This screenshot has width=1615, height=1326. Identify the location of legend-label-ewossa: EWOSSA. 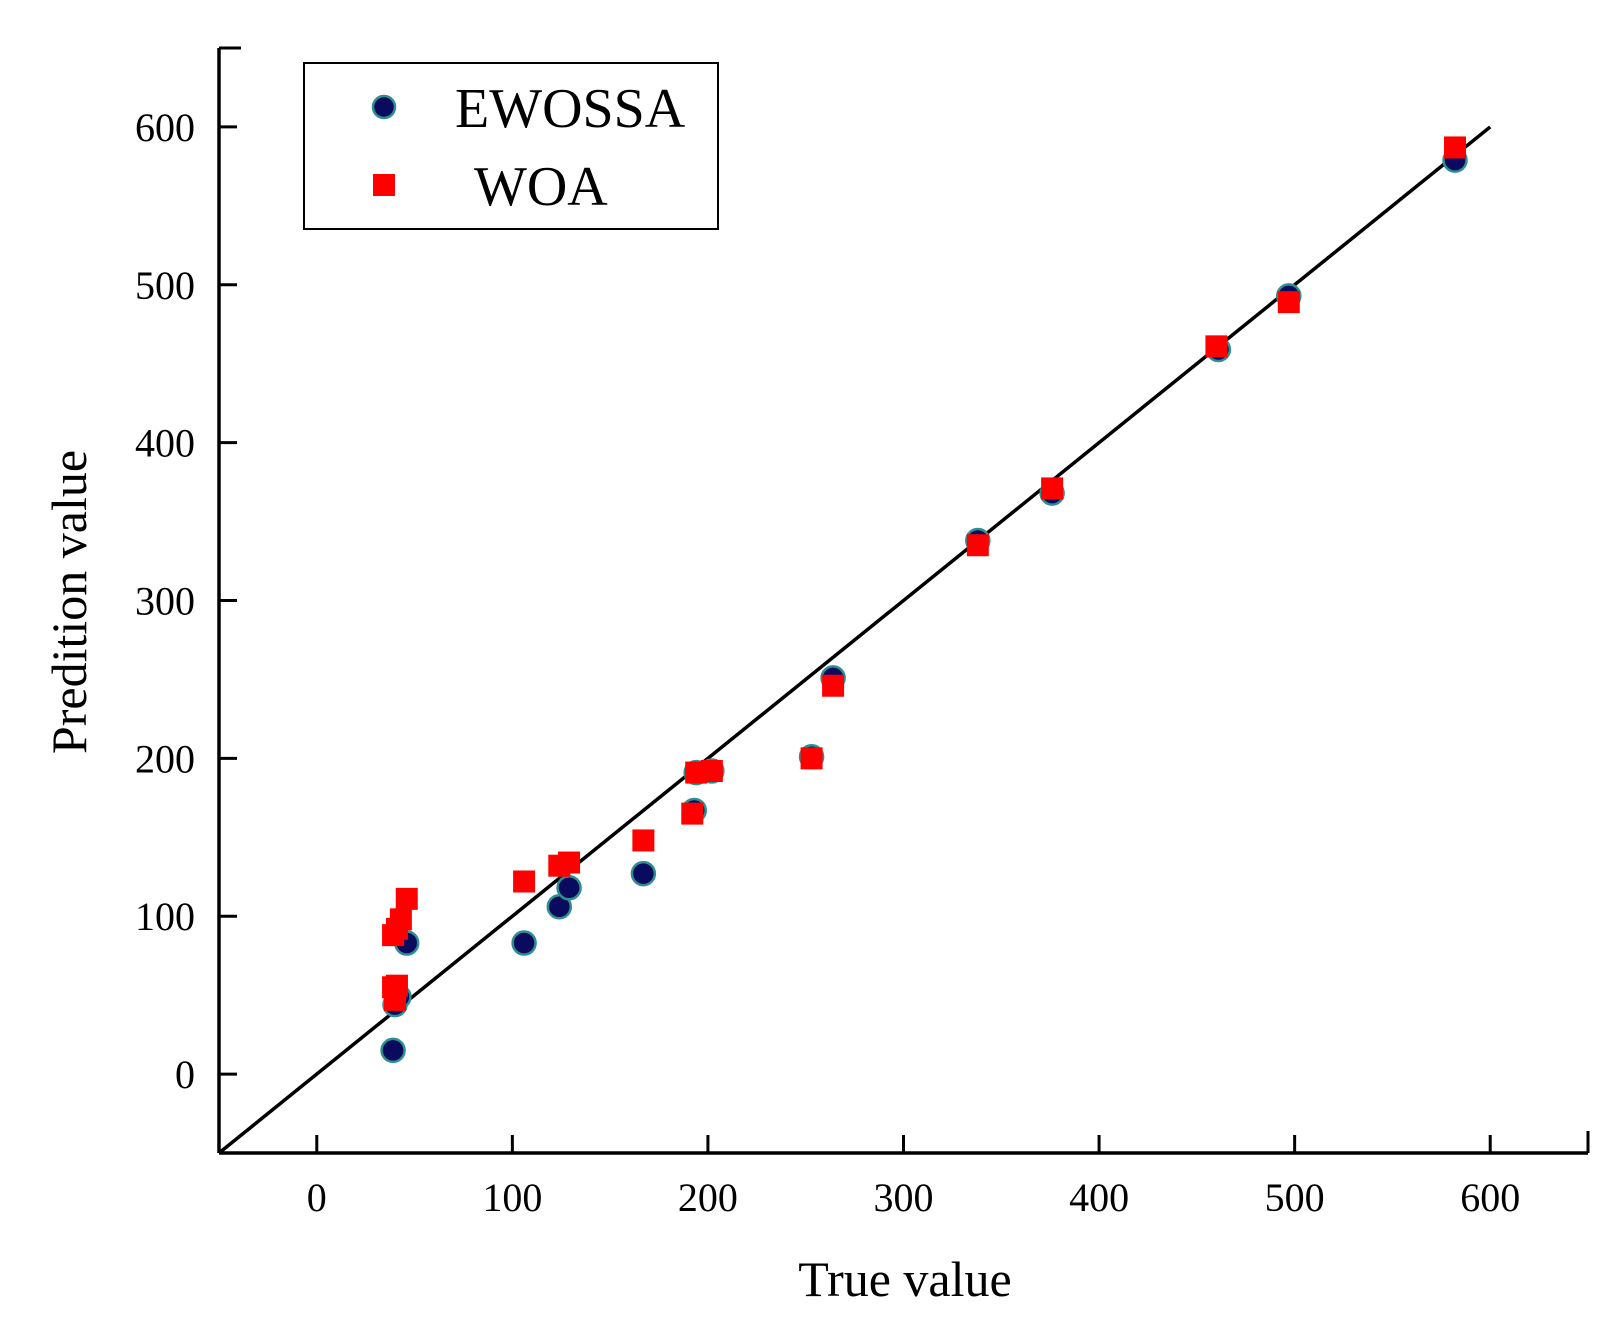
(570, 109).